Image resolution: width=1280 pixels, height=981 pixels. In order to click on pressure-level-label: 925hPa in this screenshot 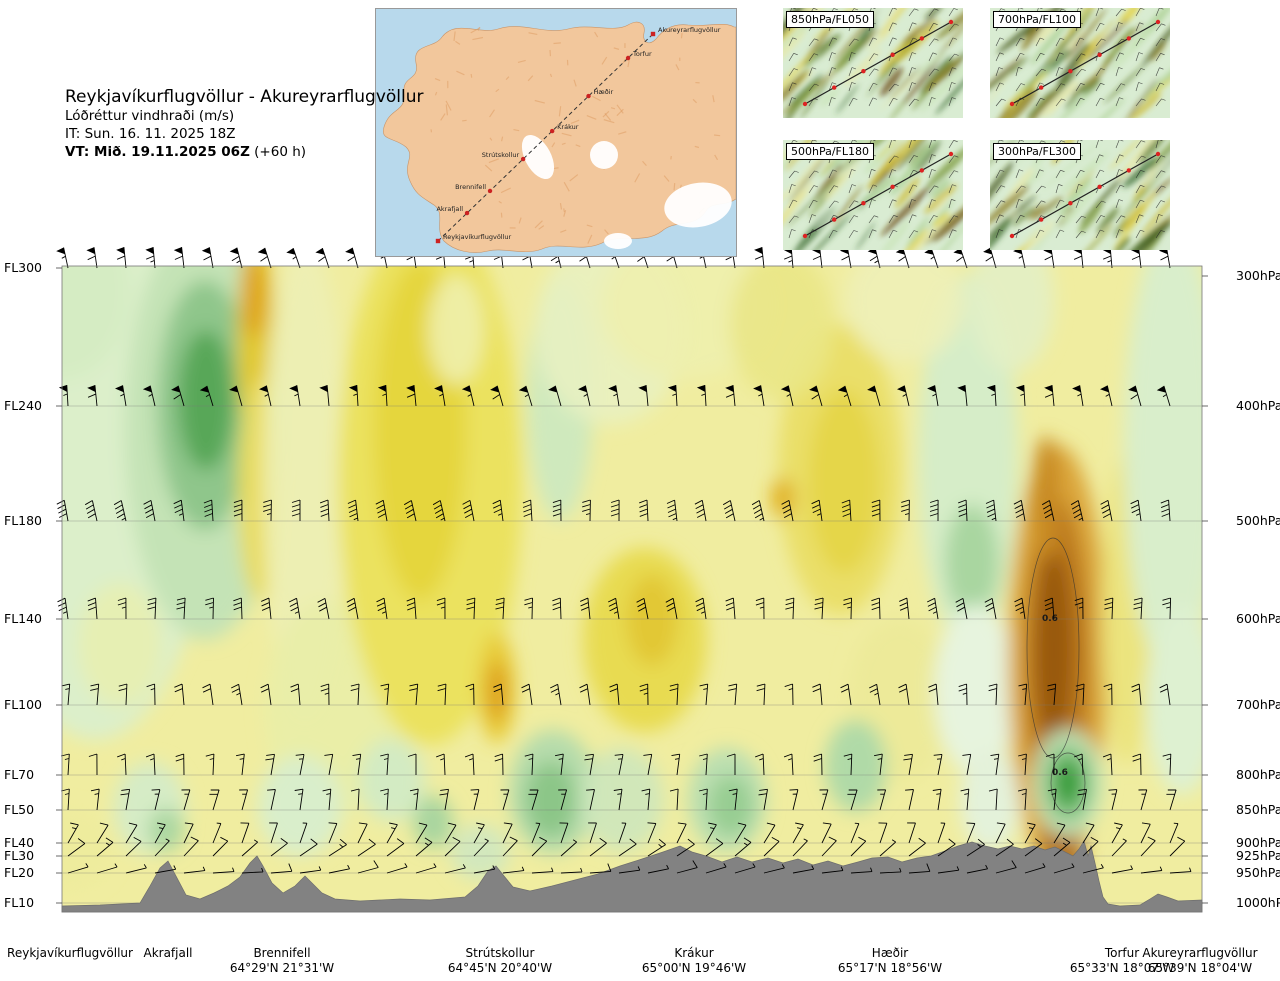, I will do `click(1258, 855)`.